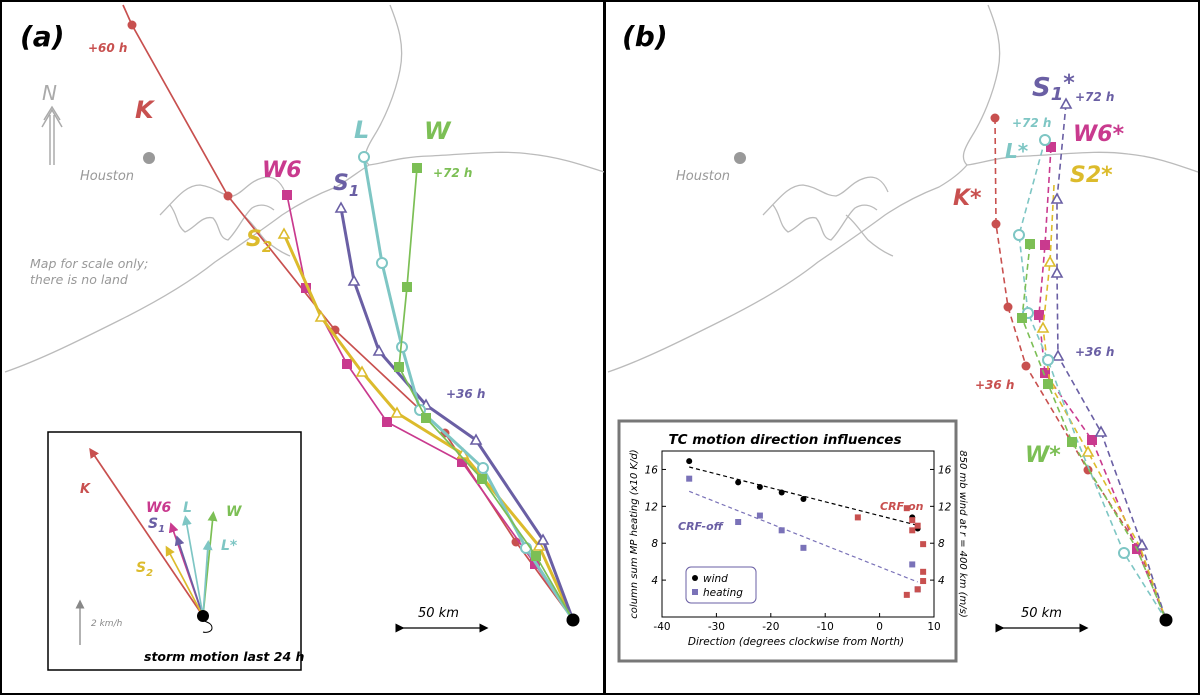 The height and width of the screenshot is (695, 1201). Describe the element at coordinates (467, 362) in the screenshot. I see `track-w-markers` at that location.